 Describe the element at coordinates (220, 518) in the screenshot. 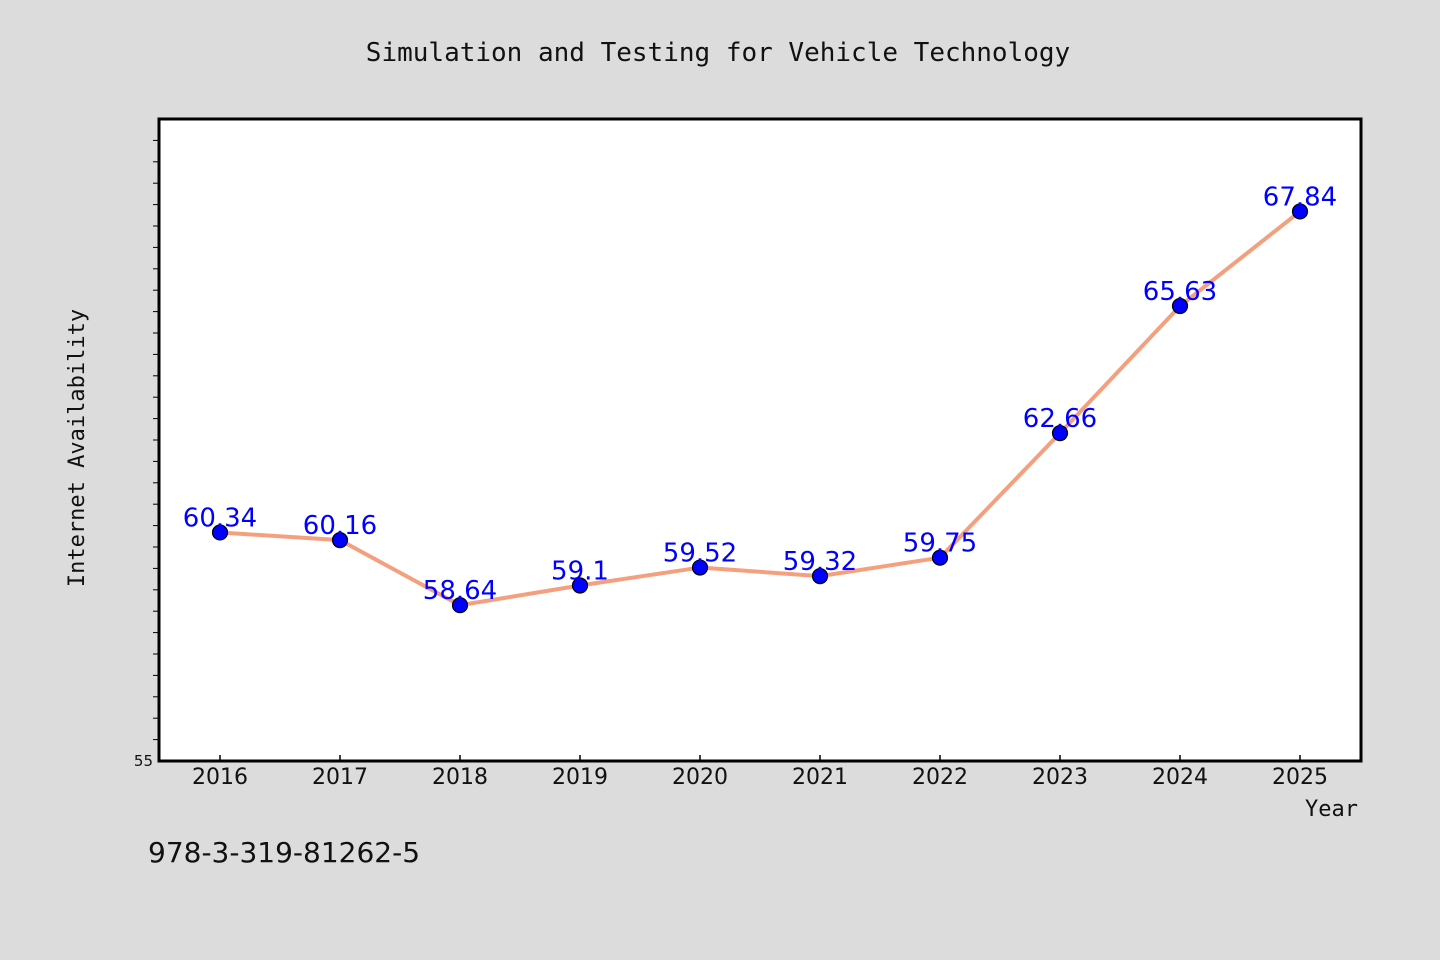

I see `data-label: 60.34` at that location.